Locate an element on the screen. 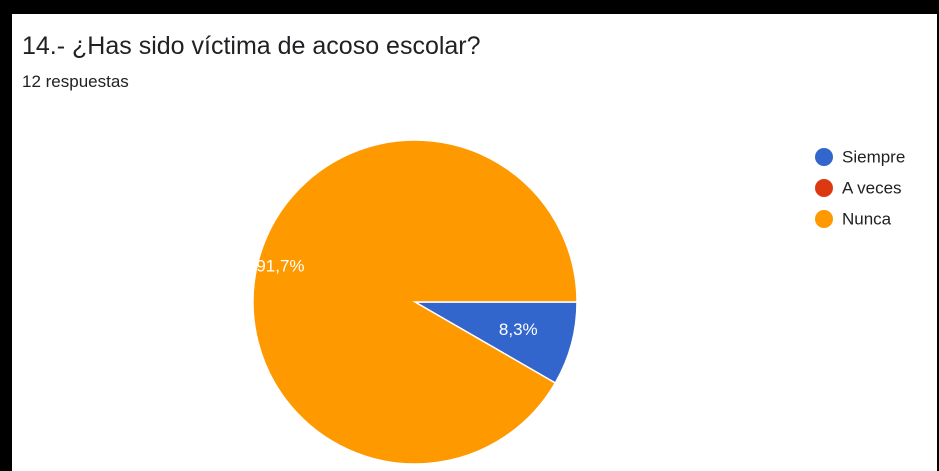 This screenshot has width=939, height=471. response-count: 12 respuestas is located at coordinates (75, 81).